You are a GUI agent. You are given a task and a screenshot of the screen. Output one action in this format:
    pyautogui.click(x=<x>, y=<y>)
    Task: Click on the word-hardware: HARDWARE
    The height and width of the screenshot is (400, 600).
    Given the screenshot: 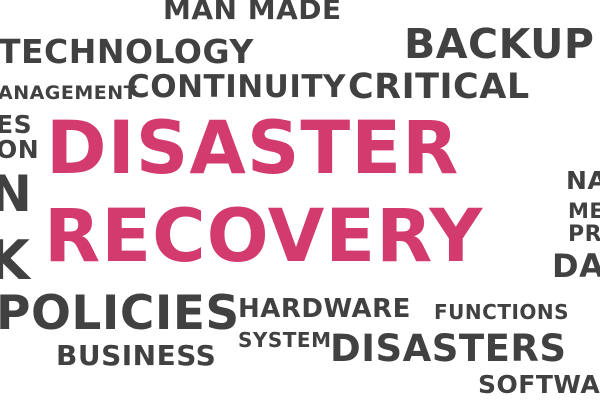 What is the action you would take?
    pyautogui.click(x=324, y=309)
    